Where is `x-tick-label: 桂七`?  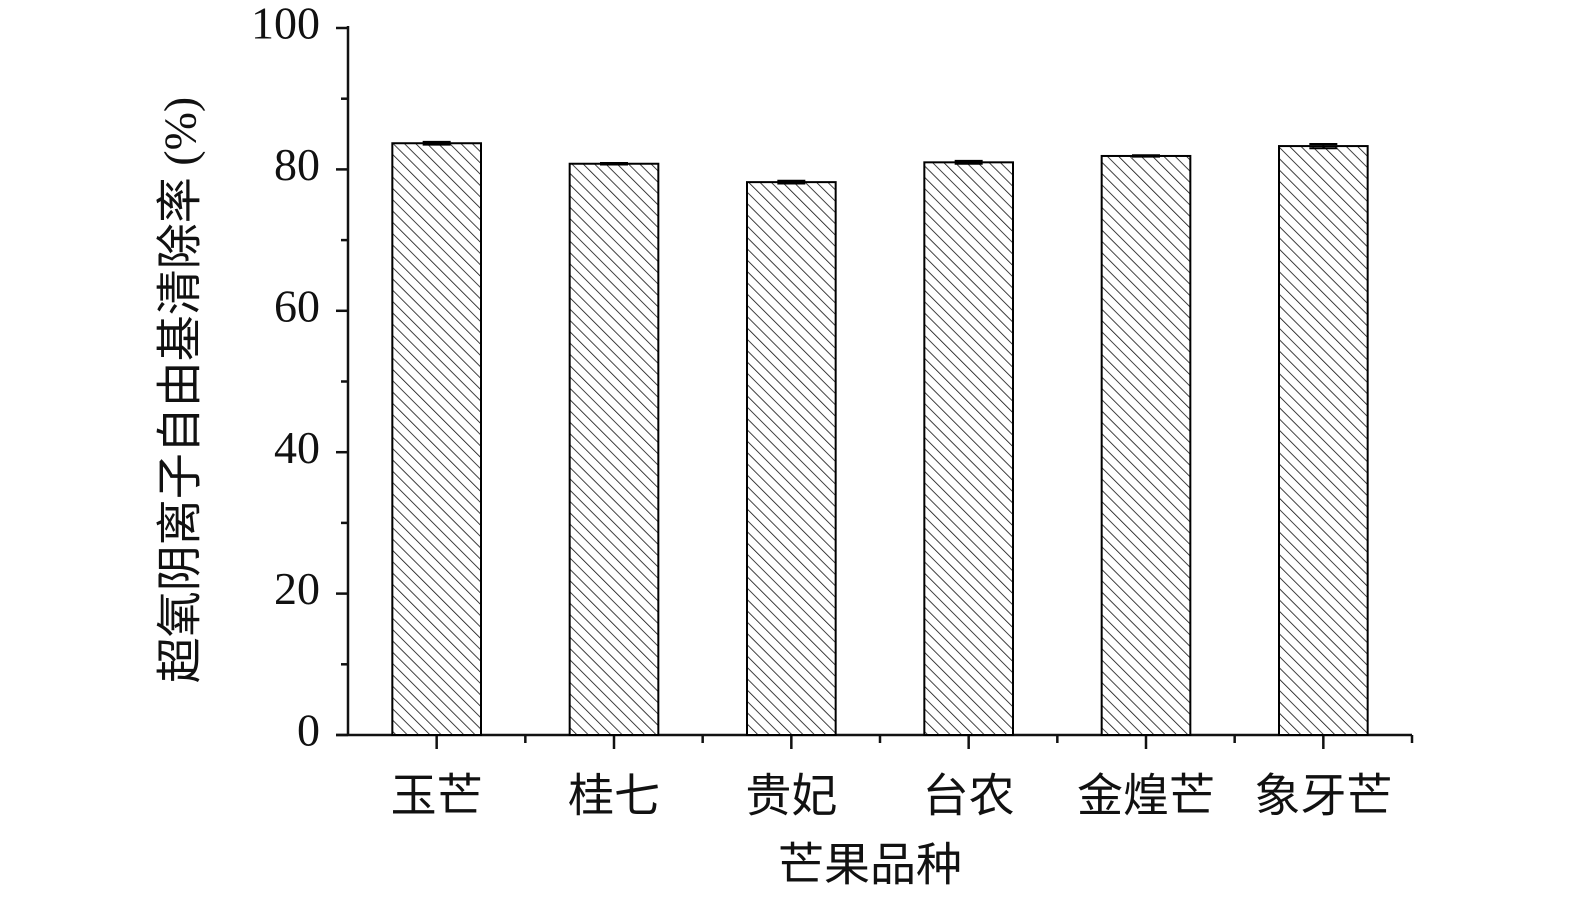 x-tick-label: 桂七 is located at coordinates (614, 796).